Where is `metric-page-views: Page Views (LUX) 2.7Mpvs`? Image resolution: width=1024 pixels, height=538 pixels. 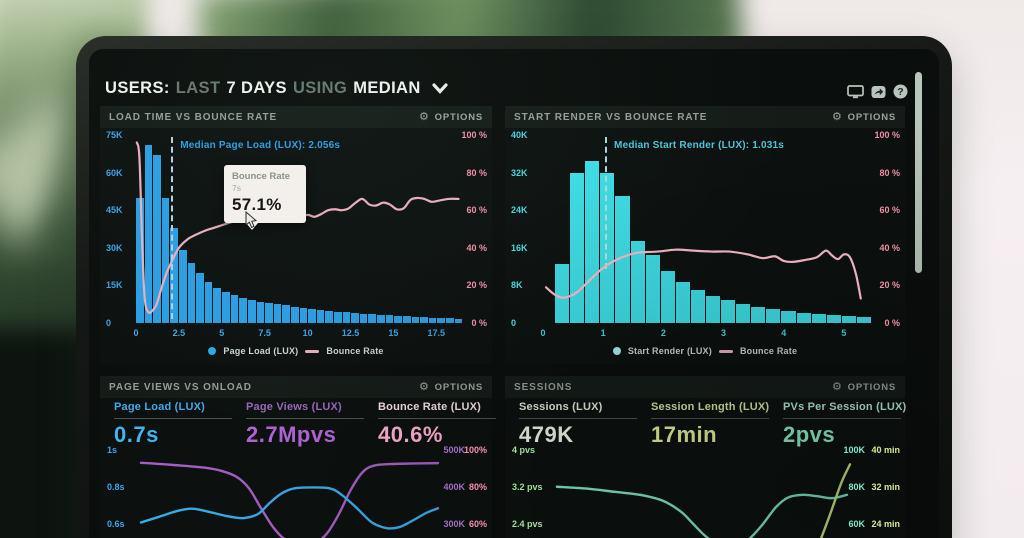
metric-page-views: Page Views (LUX) 2.7Mpvs is located at coordinates (305, 424).